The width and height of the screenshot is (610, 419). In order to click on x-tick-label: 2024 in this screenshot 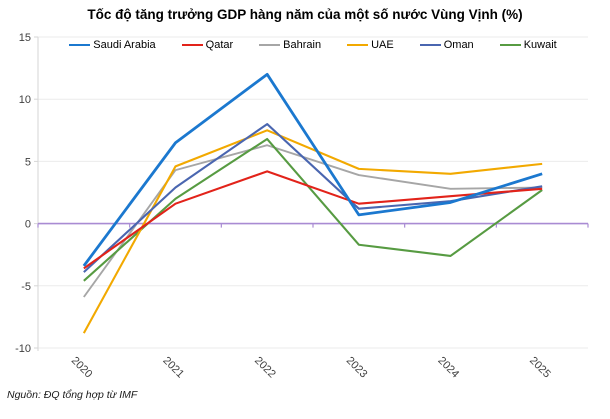, I will do `click(448, 368)`.